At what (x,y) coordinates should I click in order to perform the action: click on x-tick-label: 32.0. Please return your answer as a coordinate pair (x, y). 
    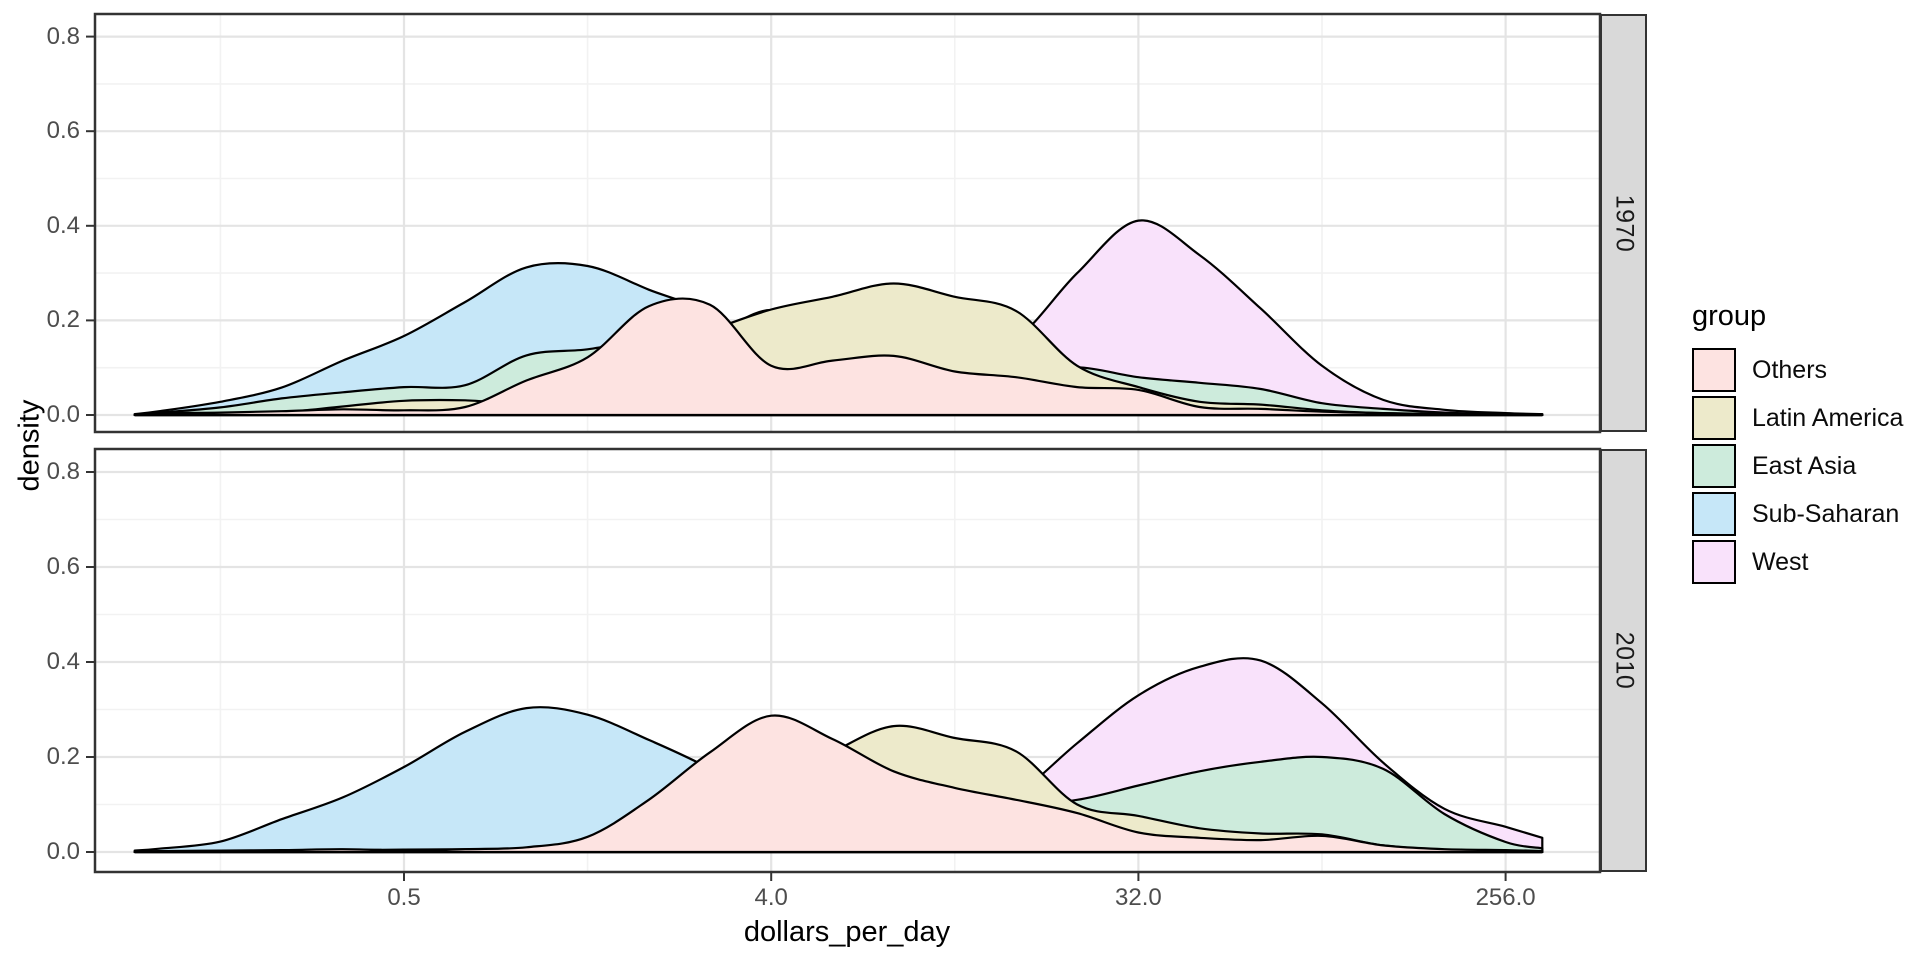
    Looking at the image, I should click on (1138, 897).